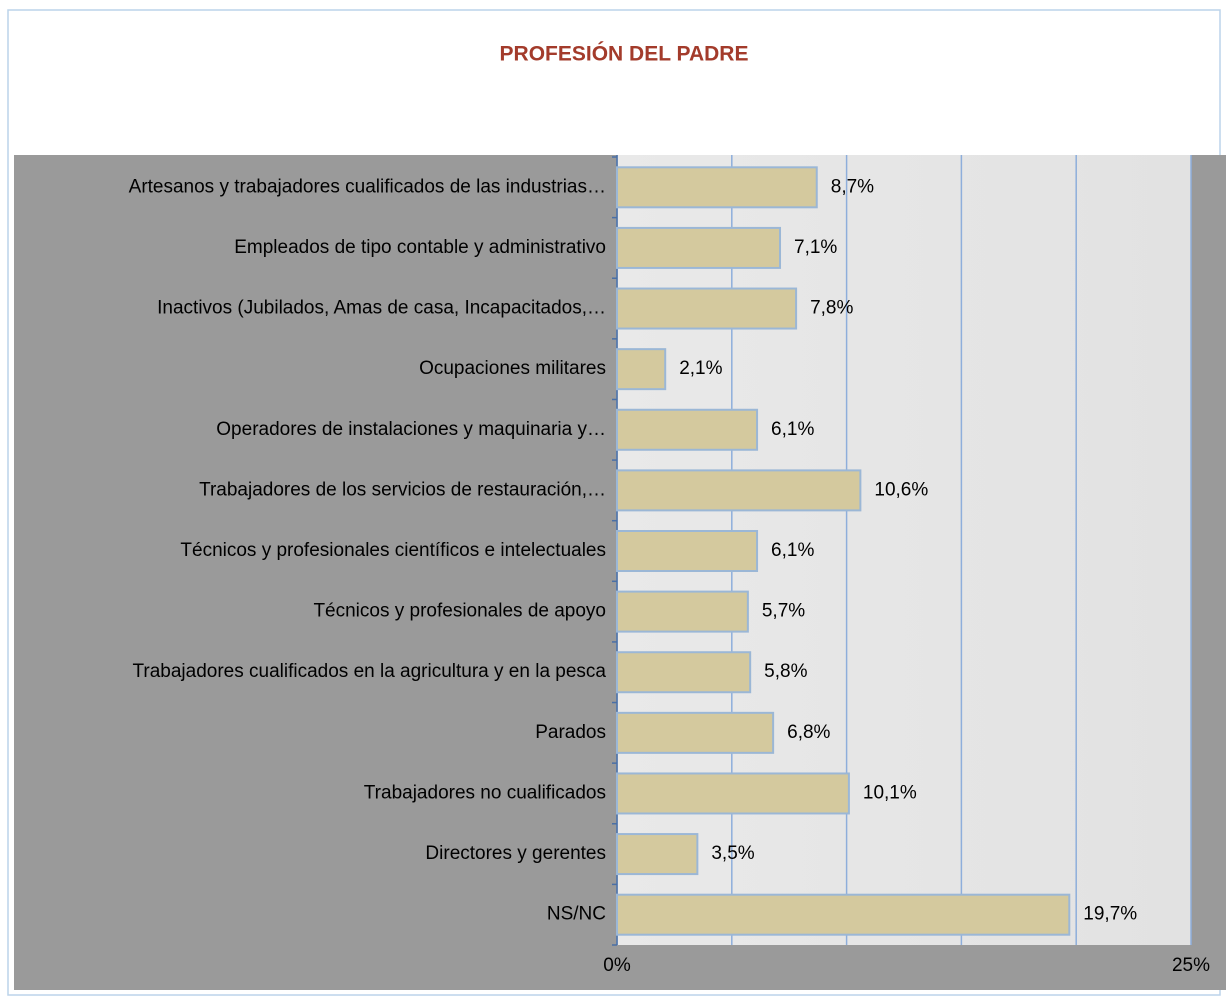  Describe the element at coordinates (515, 853) in the screenshot. I see `y-tick-label: Directores y gerentes` at that location.